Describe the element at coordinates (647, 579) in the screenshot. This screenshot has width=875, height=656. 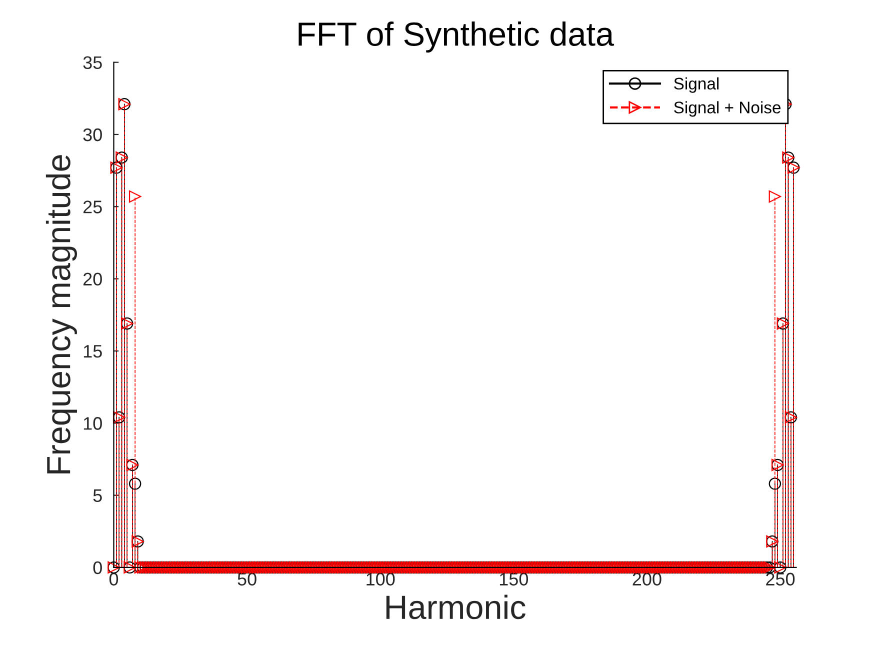
I see `x-tick-label: 200` at that location.